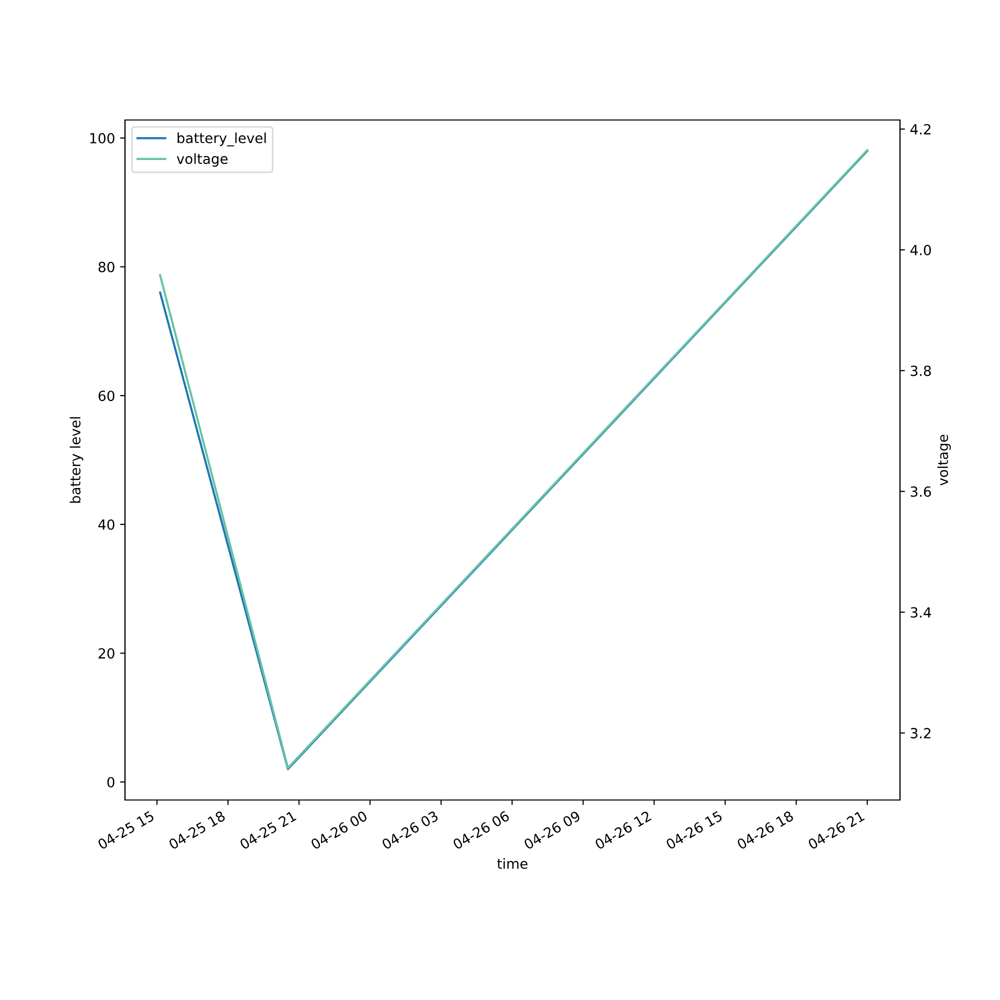 This screenshot has width=1000, height=1000. What do you see at coordinates (106, 267) in the screenshot?
I see `y-tick-label: 80` at bounding box center [106, 267].